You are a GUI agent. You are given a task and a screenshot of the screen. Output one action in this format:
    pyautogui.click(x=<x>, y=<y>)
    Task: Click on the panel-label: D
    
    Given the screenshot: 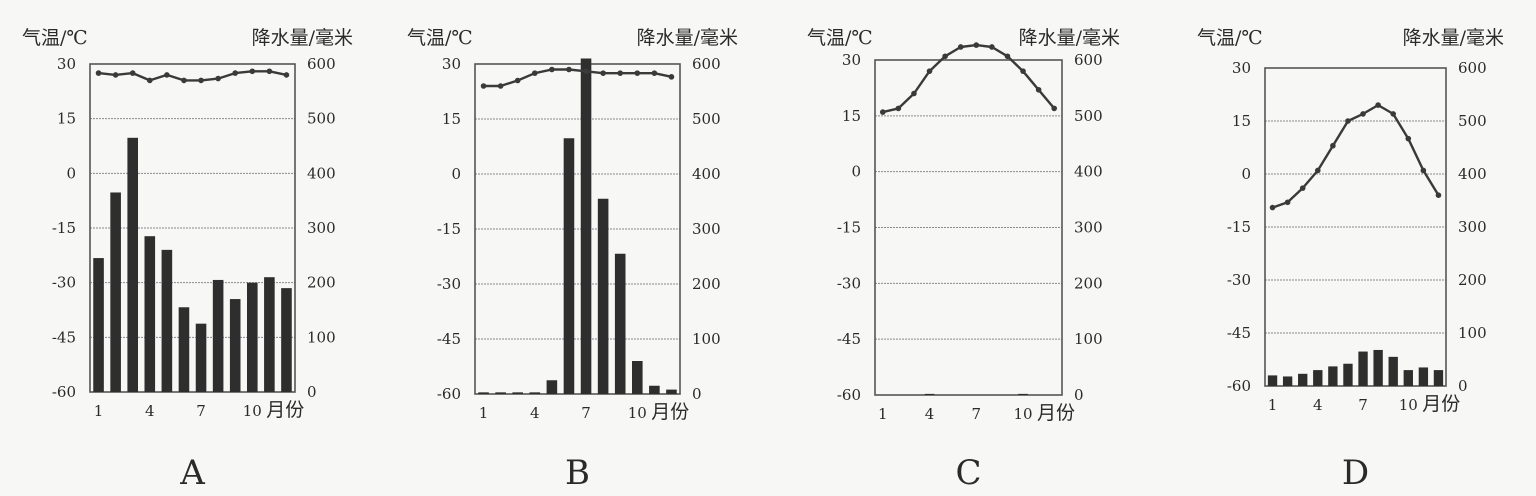 What is the action you would take?
    pyautogui.click(x=1355, y=473)
    